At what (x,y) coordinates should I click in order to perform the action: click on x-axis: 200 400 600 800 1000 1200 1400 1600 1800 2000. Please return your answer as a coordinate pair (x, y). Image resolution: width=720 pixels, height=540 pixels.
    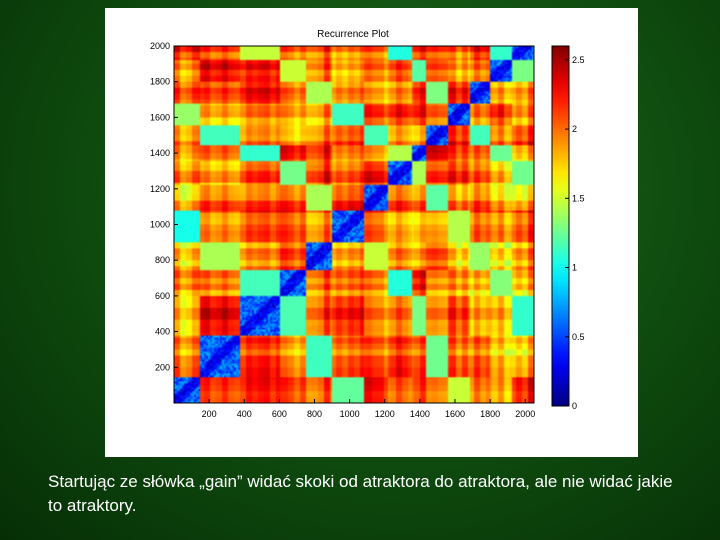
    Looking at the image, I should click on (368, 409).